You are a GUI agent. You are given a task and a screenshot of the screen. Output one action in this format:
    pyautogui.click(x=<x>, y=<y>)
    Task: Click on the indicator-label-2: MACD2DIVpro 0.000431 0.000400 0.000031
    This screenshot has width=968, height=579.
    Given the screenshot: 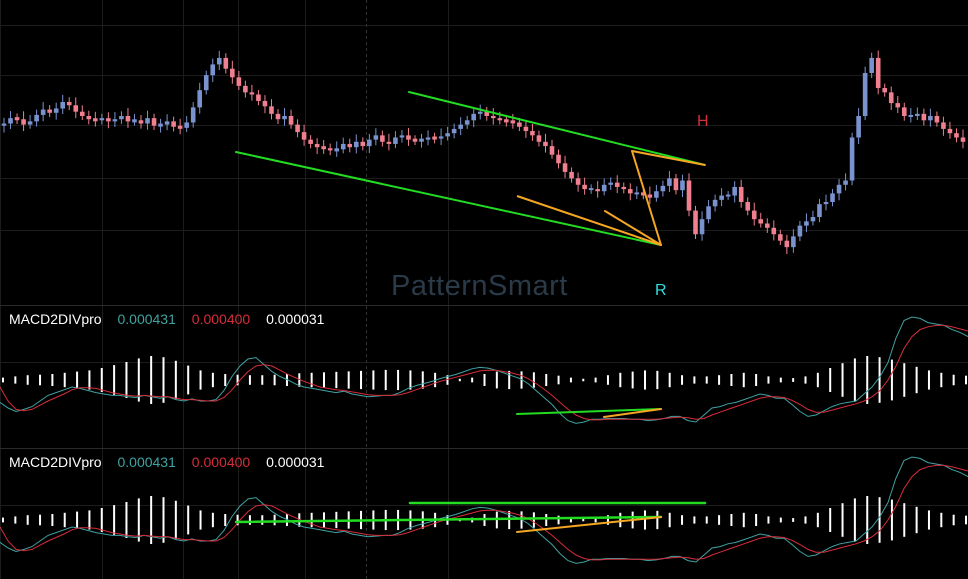 What is the action you would take?
    pyautogui.click(x=172, y=462)
    